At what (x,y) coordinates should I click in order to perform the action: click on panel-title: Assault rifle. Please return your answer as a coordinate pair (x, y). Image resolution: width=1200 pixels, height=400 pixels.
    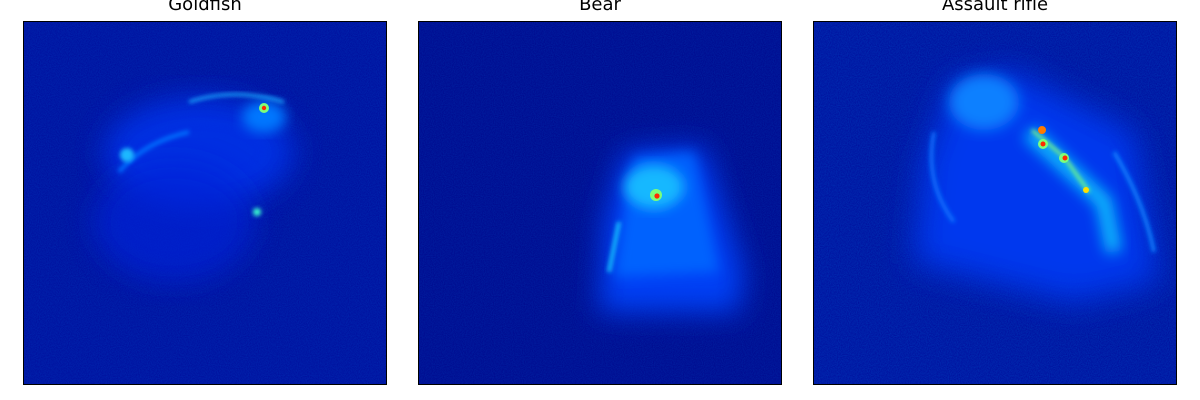
    Looking at the image, I should click on (995, 7).